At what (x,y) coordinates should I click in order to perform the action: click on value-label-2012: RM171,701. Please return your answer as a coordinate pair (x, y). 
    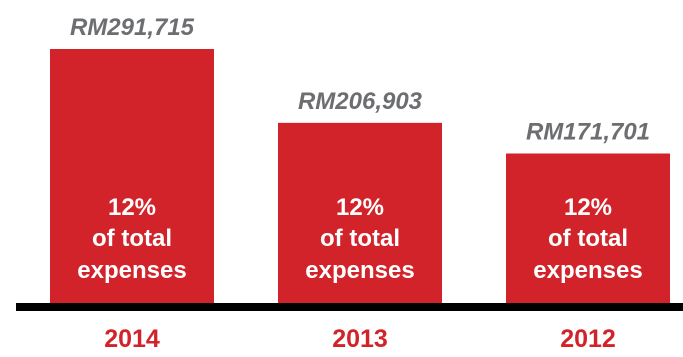
    Looking at the image, I should click on (588, 131).